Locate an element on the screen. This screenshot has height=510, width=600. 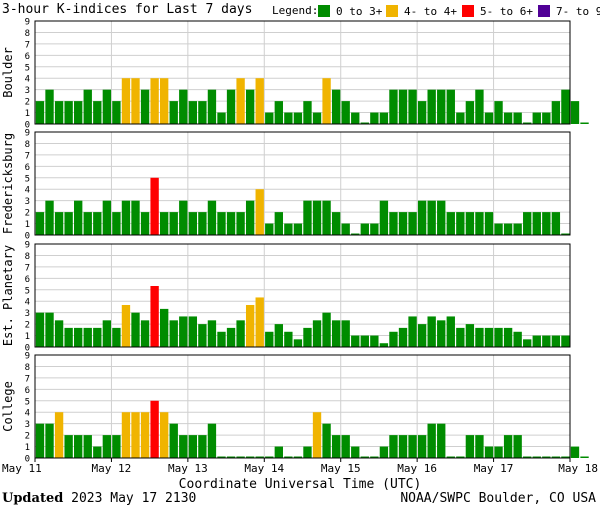
x-tick-label: May 15 is located at coordinates (341, 468).